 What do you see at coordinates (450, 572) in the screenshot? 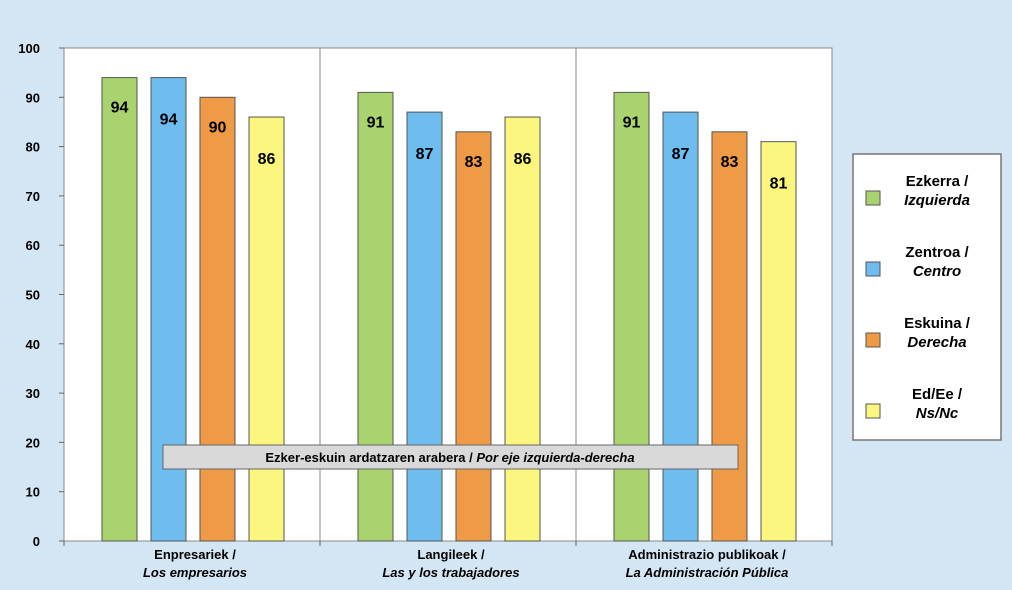
I see `x-category-sublabel: Las y los trabajadores` at bounding box center [450, 572].